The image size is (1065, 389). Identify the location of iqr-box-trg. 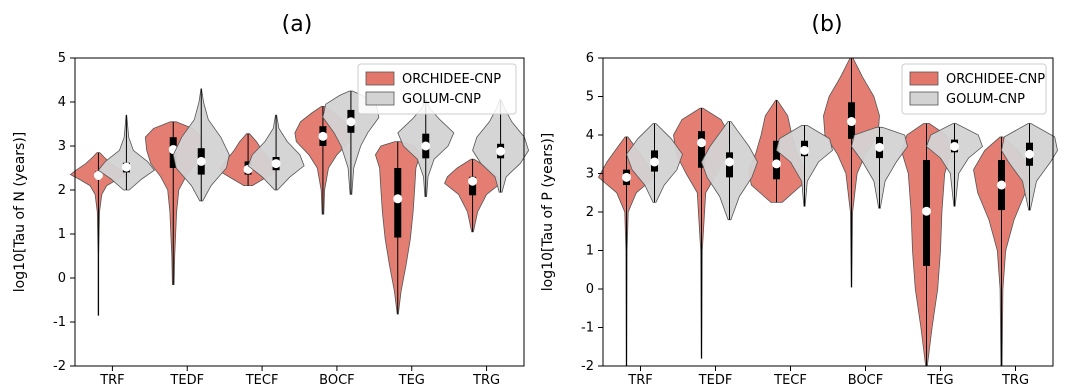
(473, 186).